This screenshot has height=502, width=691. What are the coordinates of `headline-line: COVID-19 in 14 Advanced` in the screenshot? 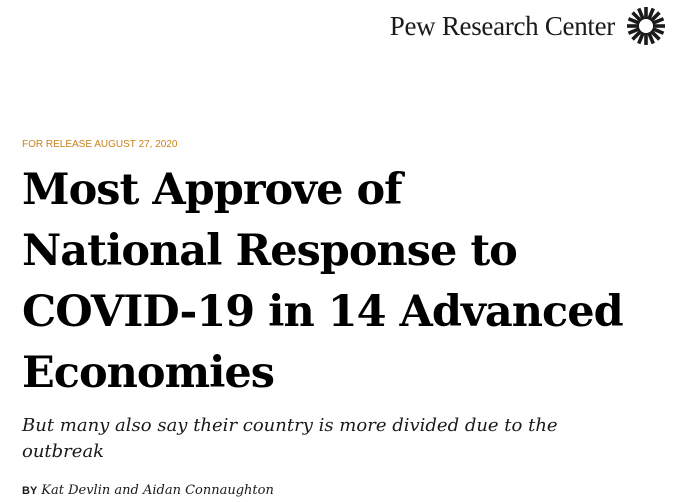 It's located at (323, 312).